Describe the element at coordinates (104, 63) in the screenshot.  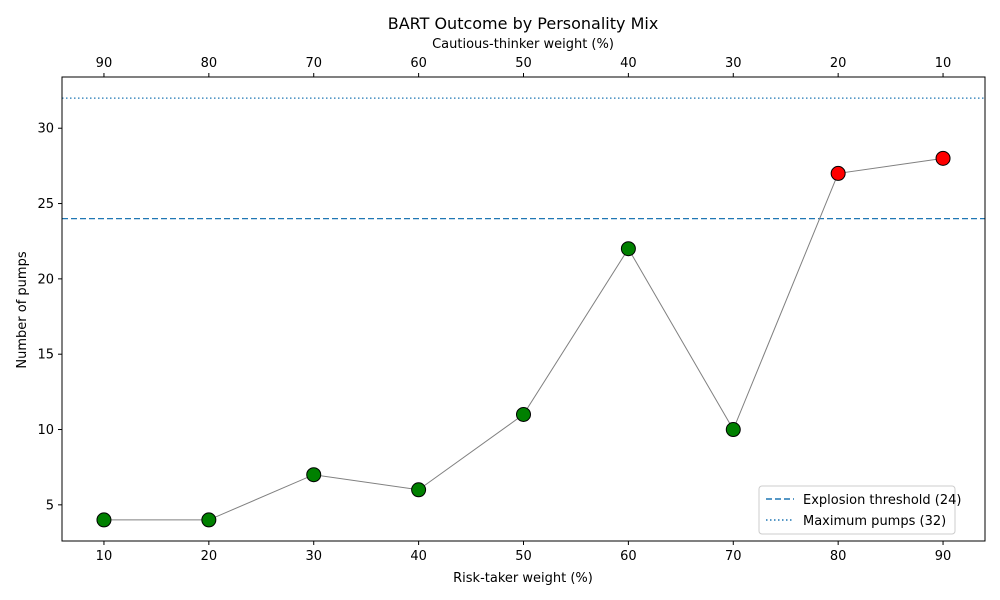
I see `top-x-tick-label-90: 90` at that location.